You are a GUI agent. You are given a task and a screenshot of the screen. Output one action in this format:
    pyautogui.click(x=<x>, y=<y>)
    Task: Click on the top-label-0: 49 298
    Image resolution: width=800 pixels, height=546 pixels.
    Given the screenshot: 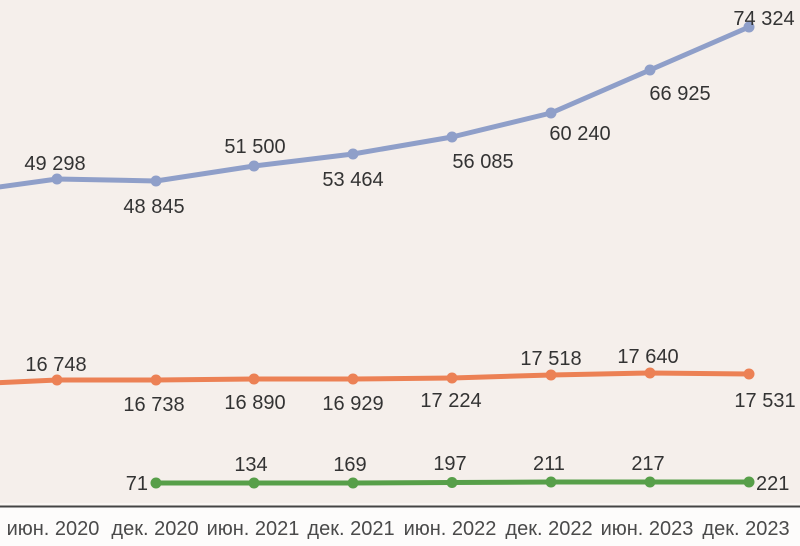 What is the action you would take?
    pyautogui.click(x=54, y=164)
    